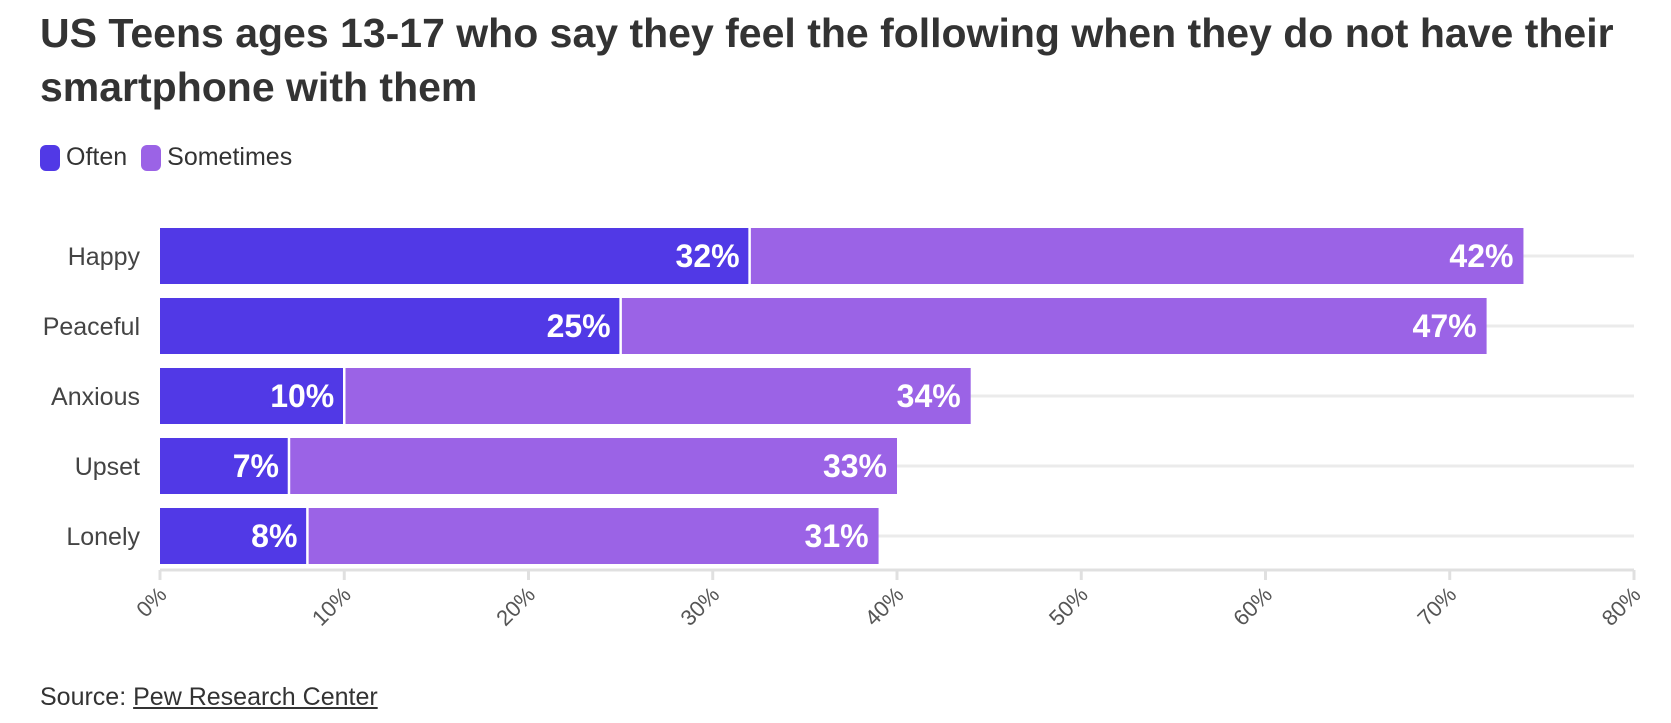  I want to click on bar-often-anxious, so click(252, 396).